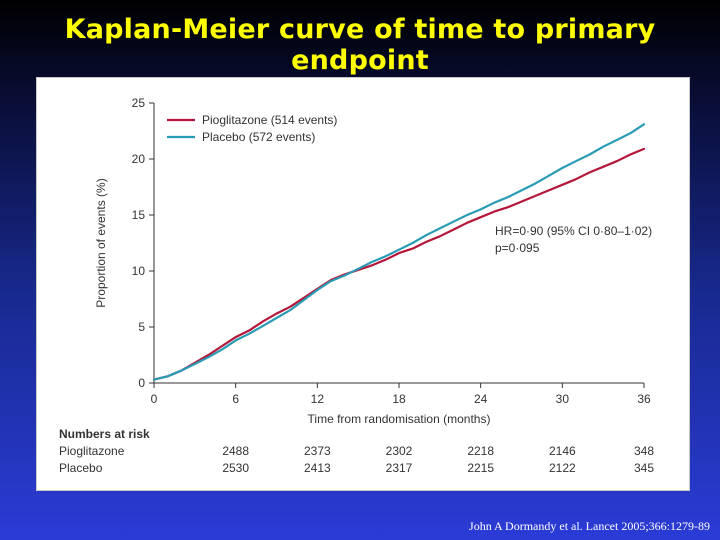  Describe the element at coordinates (563, 399) in the screenshot. I see `x-tick-label: 30` at that location.